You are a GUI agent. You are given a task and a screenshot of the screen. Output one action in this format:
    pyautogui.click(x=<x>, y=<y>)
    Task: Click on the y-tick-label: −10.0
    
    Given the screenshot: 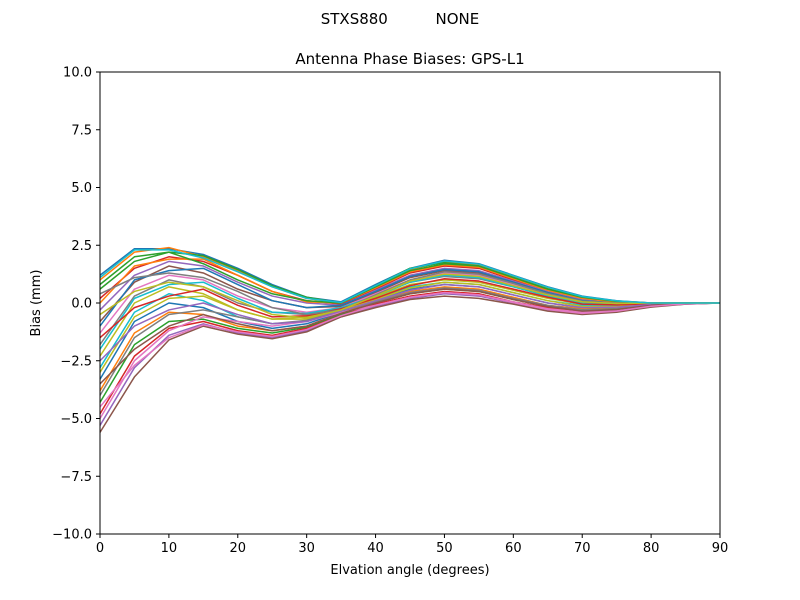 What is the action you would take?
    pyautogui.click(x=72, y=535)
    